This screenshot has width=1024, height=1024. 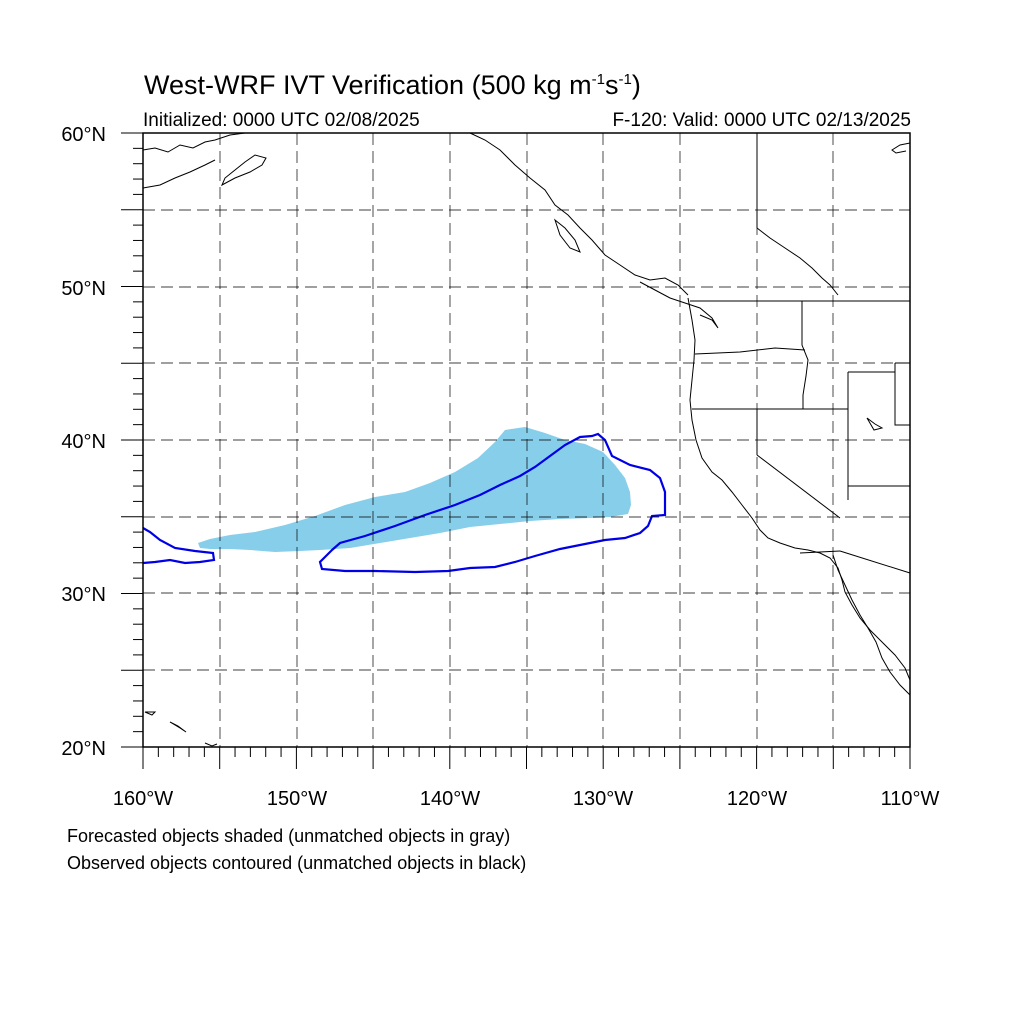 What do you see at coordinates (910, 799) in the screenshot?
I see `lon-label-110w: 110°W` at bounding box center [910, 799].